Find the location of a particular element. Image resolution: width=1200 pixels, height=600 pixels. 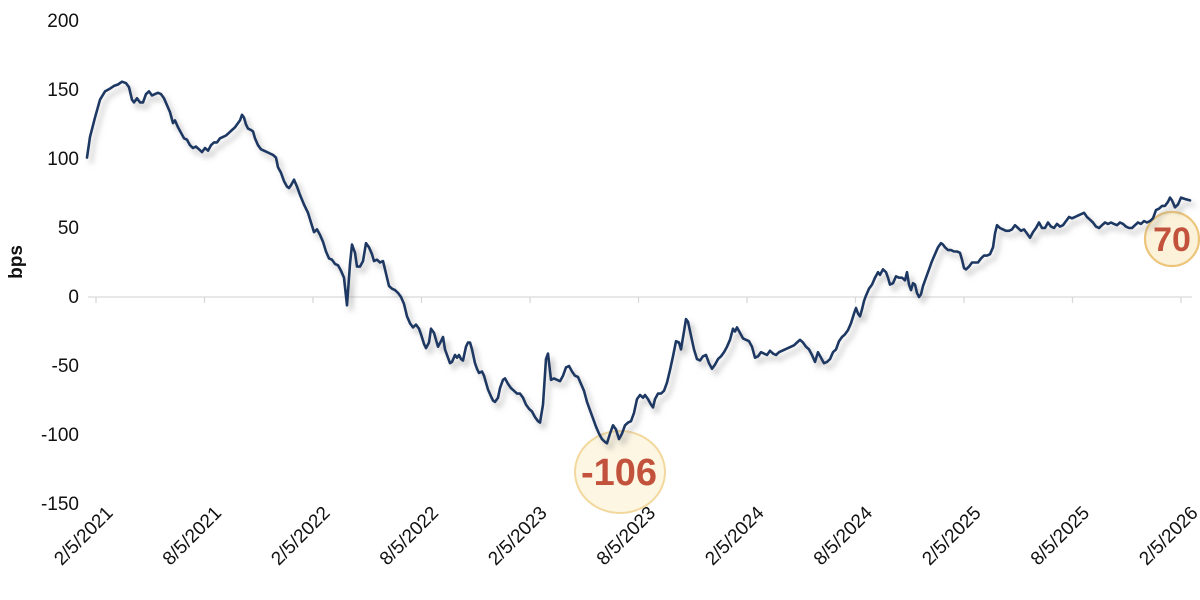

x-tick-label: 8/5/2021 is located at coordinates (192, 536).